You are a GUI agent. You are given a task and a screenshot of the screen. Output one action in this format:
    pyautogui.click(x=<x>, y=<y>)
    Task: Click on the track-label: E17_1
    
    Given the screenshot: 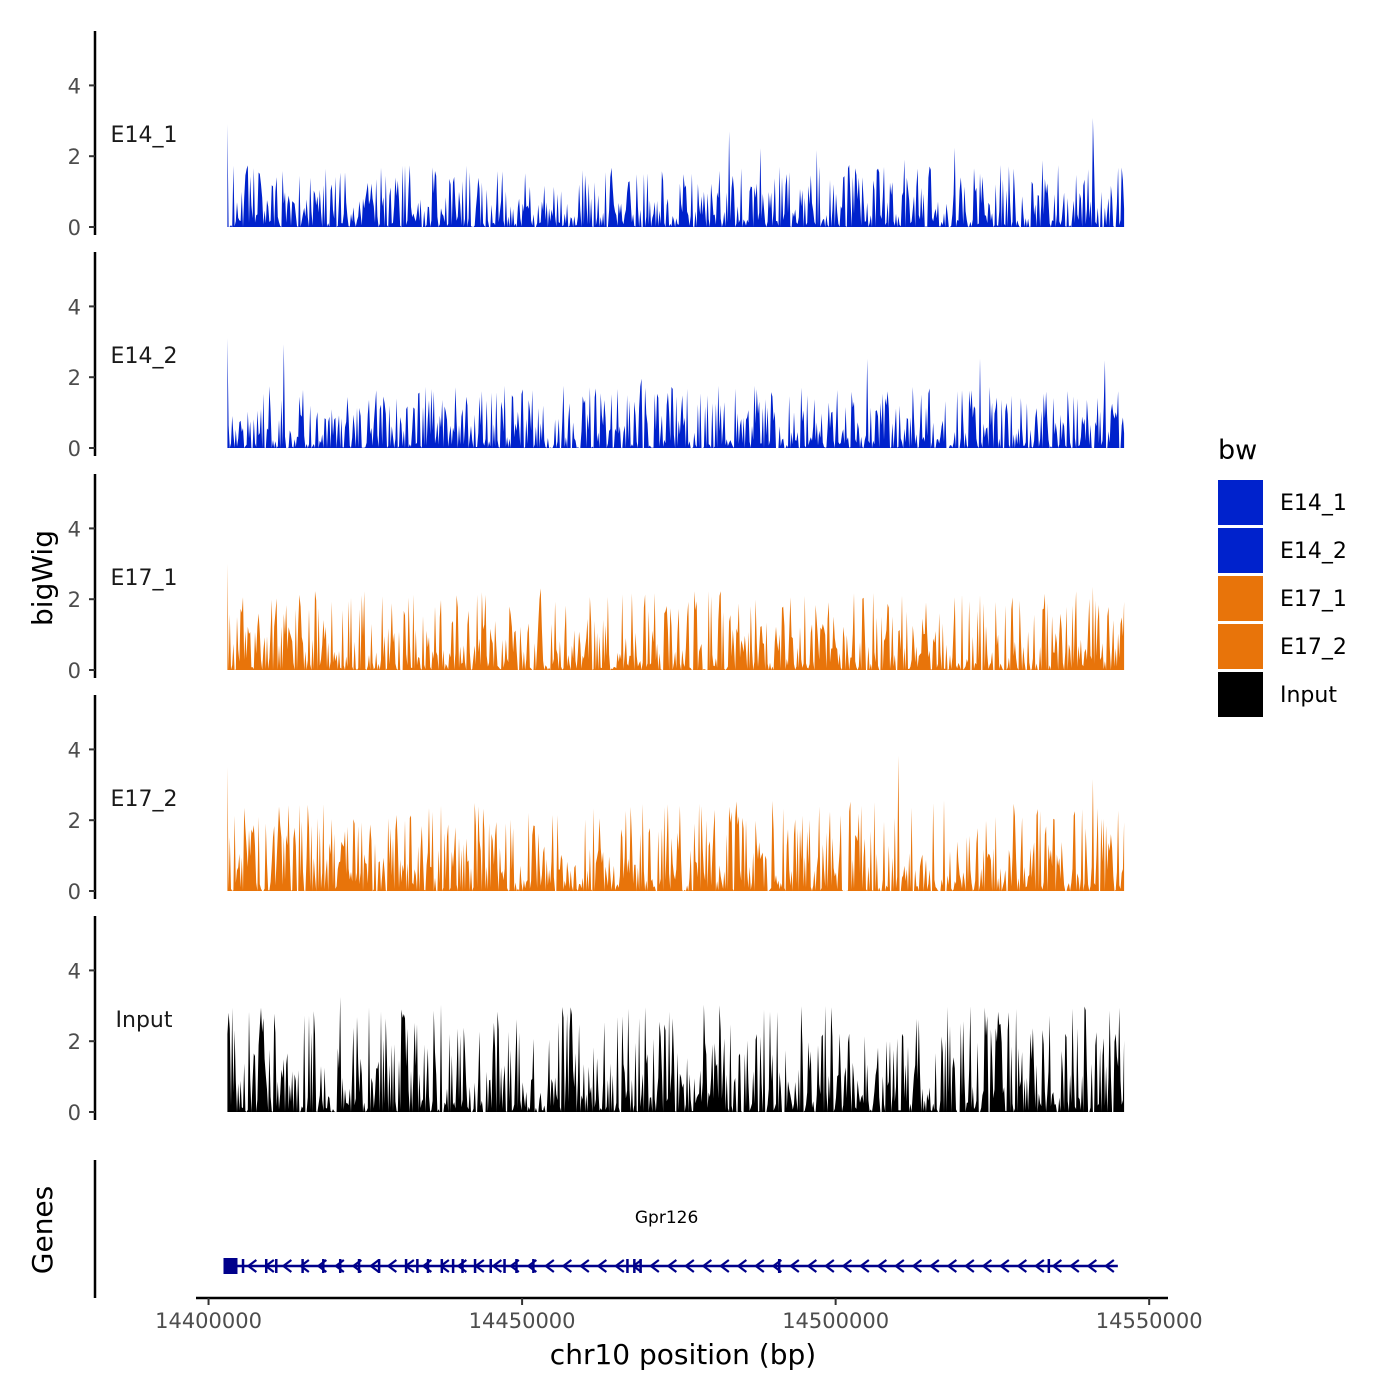 What is the action you would take?
    pyautogui.click(x=144, y=578)
    